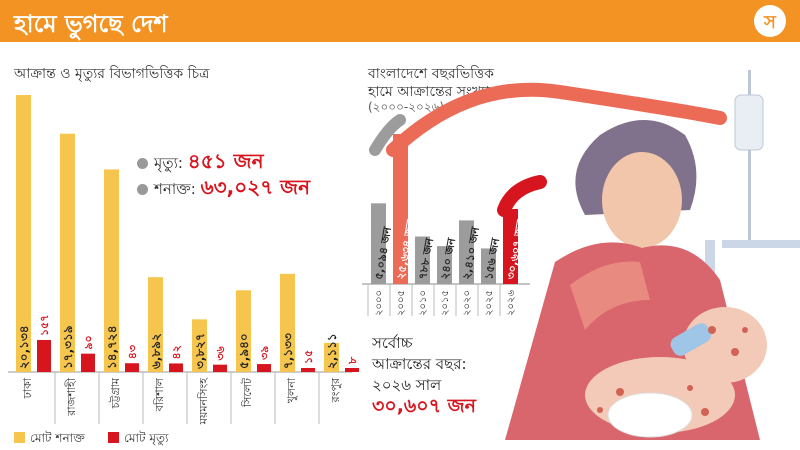  I want to click on legend-cases-label: মোট শনাক্ত, so click(57, 438).